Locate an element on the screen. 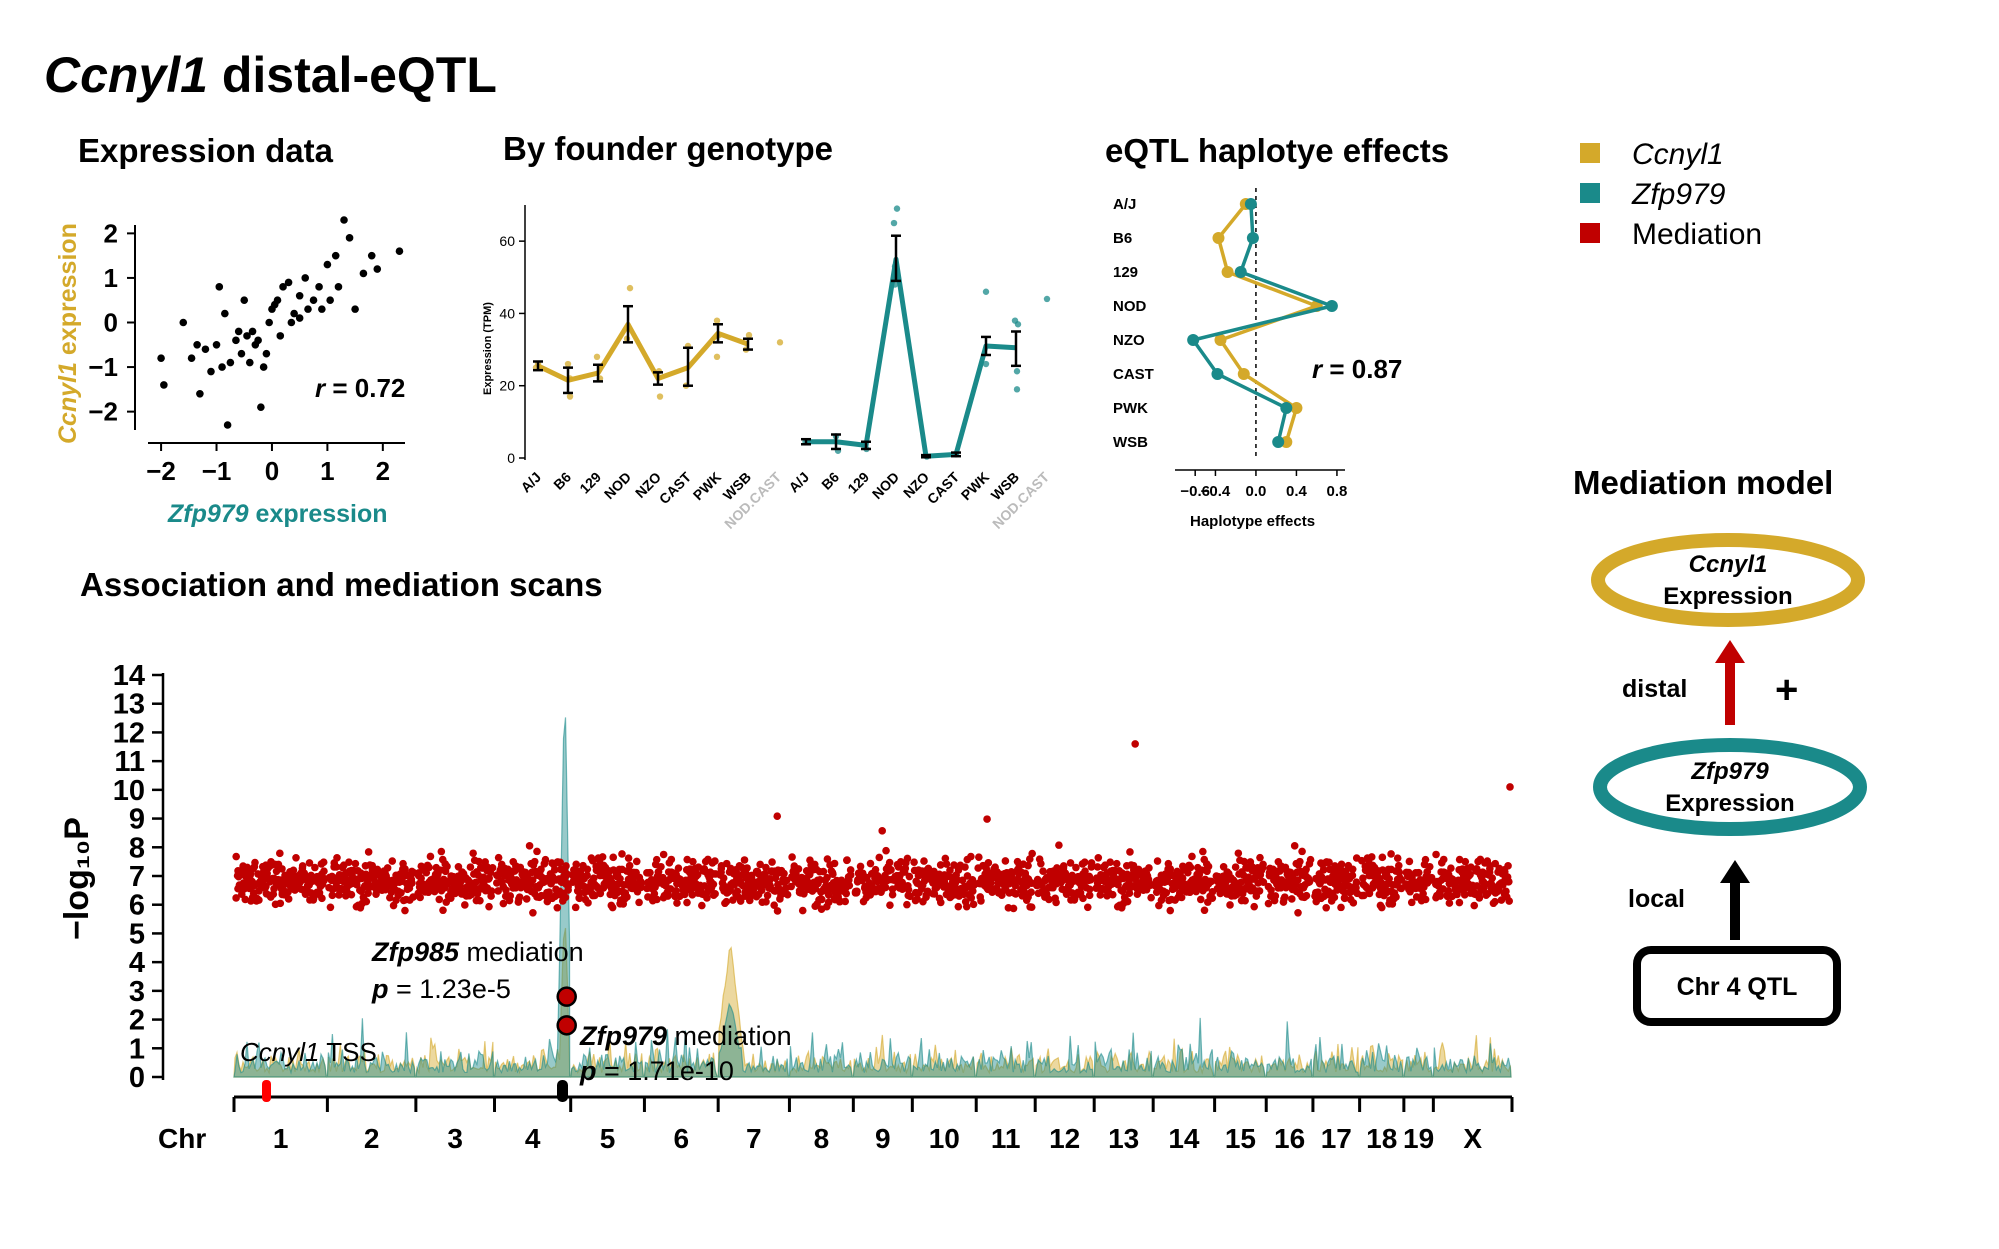  haplotype-x-tick-label: 0.4 is located at coordinates (1297, 491).